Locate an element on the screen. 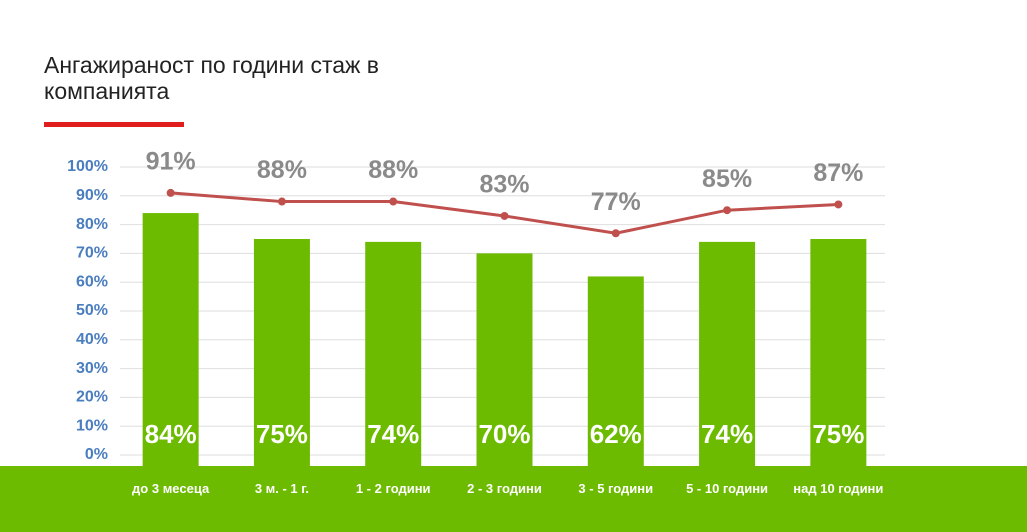 This screenshot has height=532, width=1027. line-label: 85% is located at coordinates (727, 179).